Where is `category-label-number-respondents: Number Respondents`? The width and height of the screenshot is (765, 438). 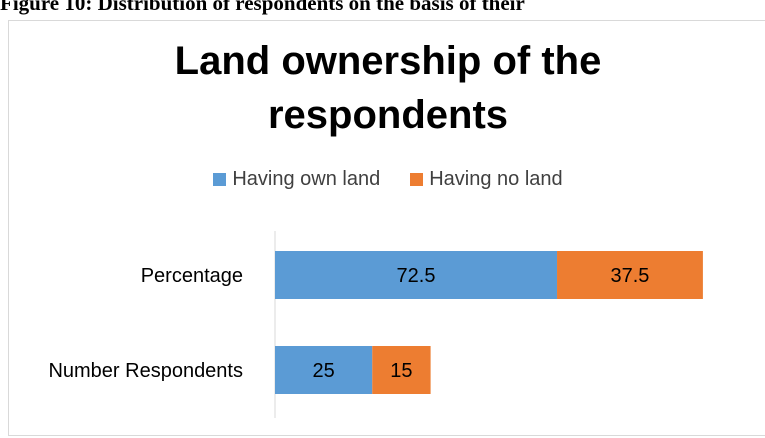
category-label-number-respondents: Number Respondents is located at coordinates (145, 371).